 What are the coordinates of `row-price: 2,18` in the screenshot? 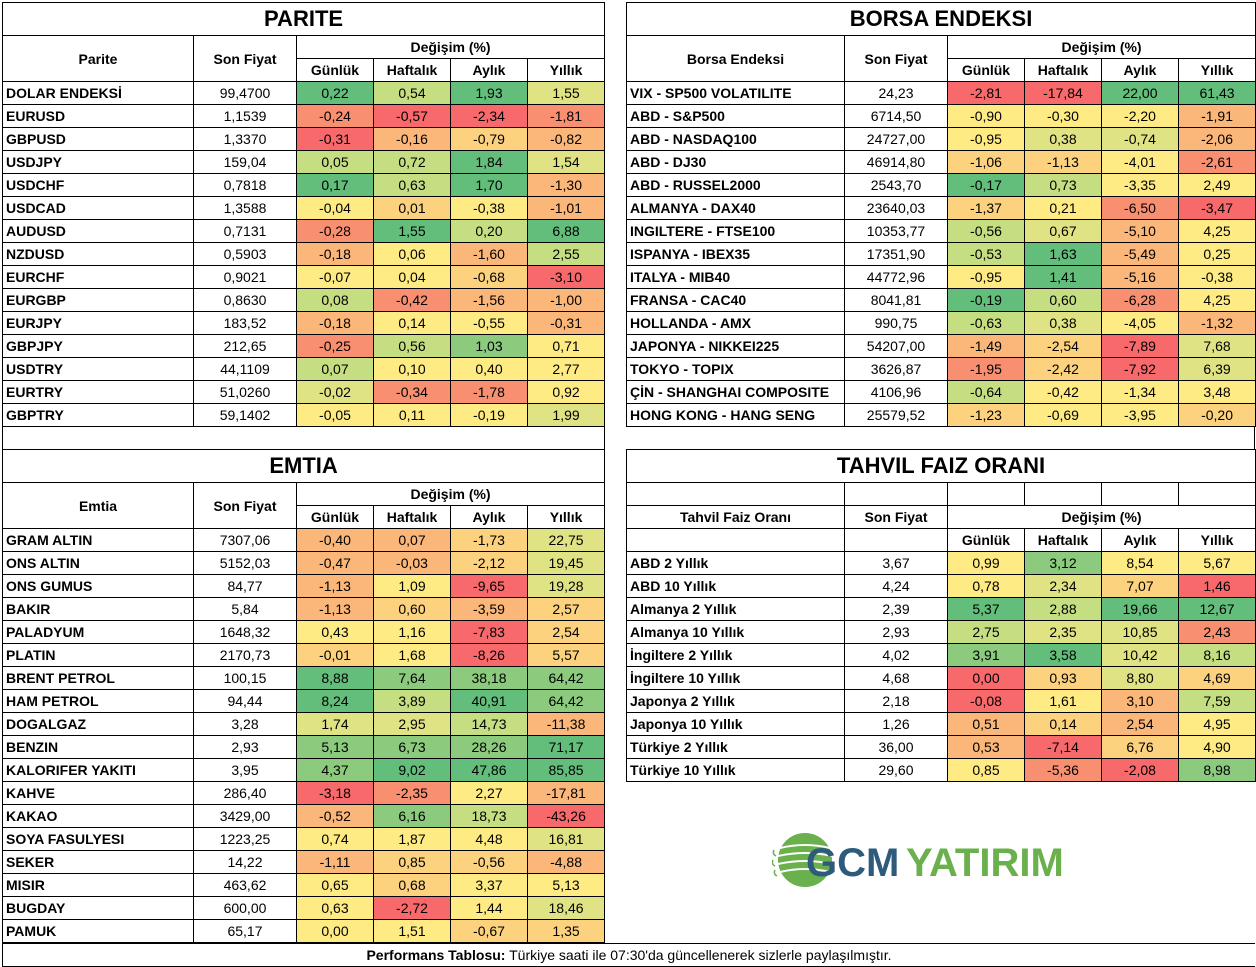 It's located at (896, 701).